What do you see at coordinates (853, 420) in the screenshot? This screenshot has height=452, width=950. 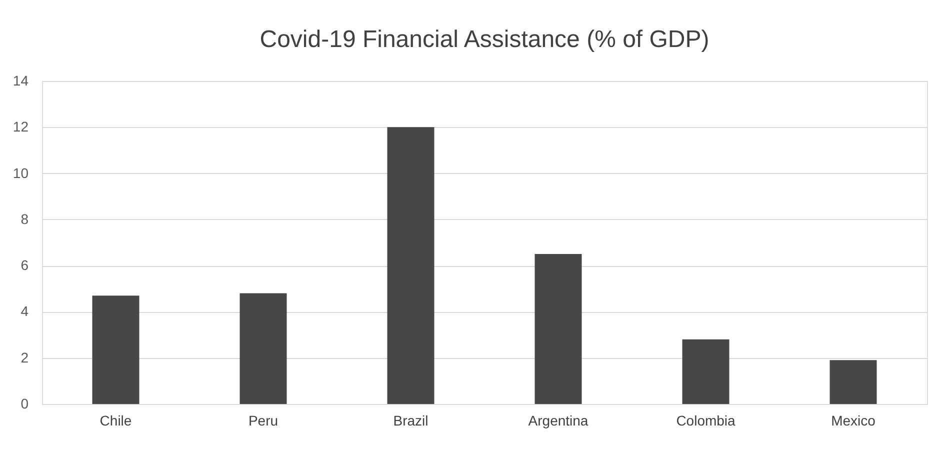 I see `x-tick-label: Mexico` at bounding box center [853, 420].